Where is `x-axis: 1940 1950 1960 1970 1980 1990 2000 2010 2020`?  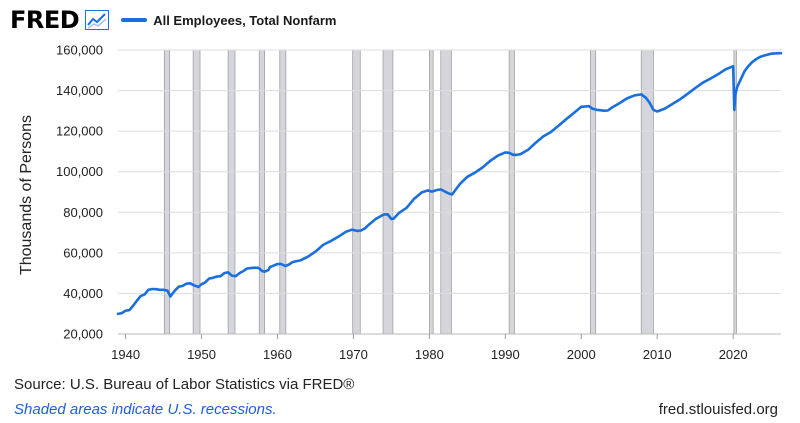 x-axis: 1940 1950 1960 1970 1980 1990 2000 2010 2020 is located at coordinates (446, 347).